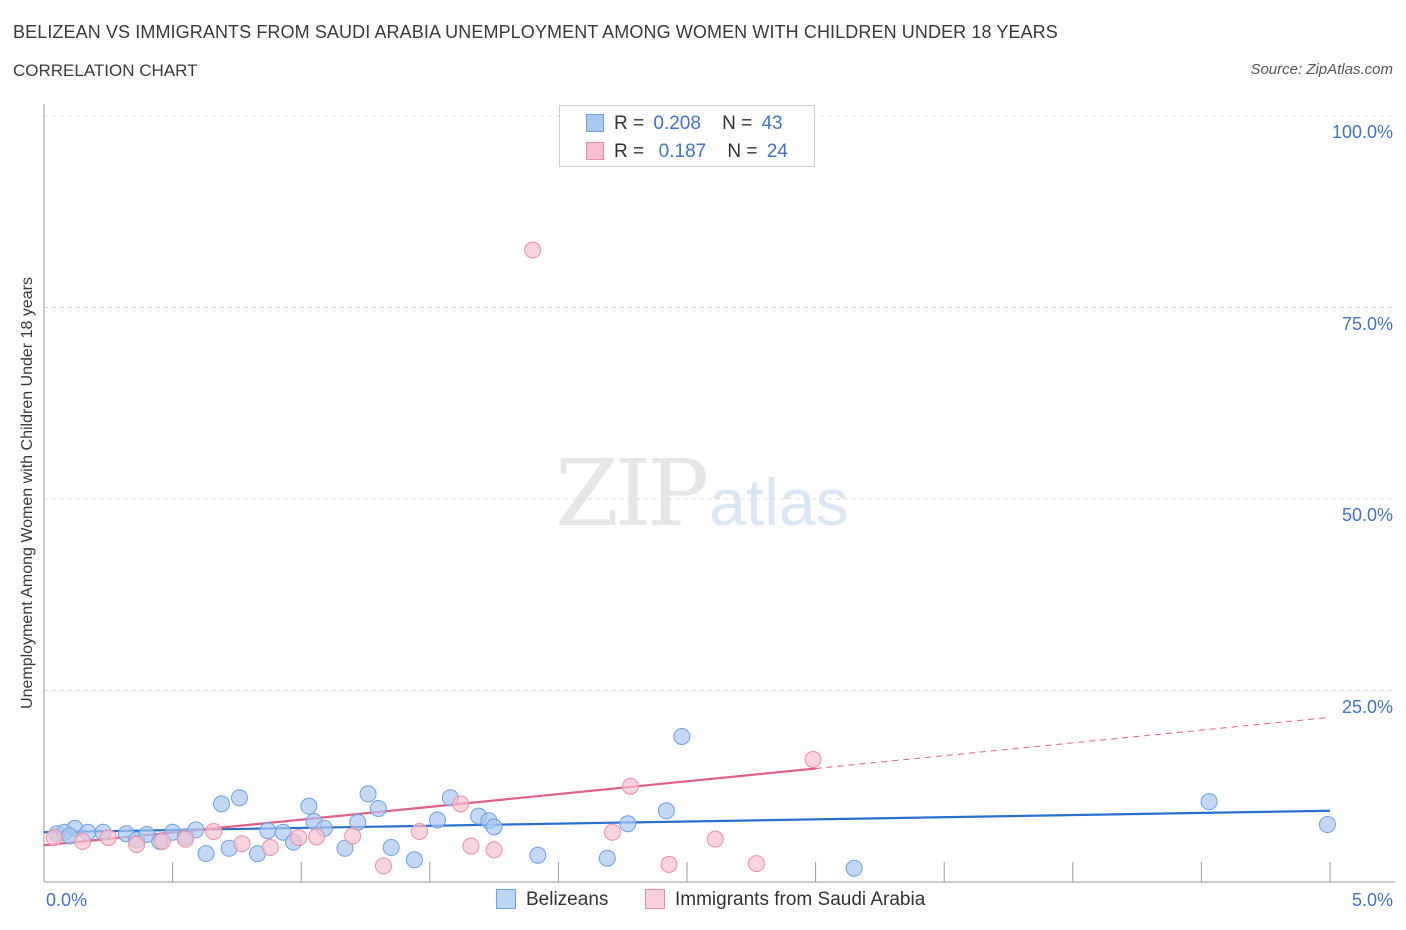 The height and width of the screenshot is (930, 1406). Describe the element at coordinates (1367, 515) in the screenshot. I see `y-tick-label: 50.0%` at that location.